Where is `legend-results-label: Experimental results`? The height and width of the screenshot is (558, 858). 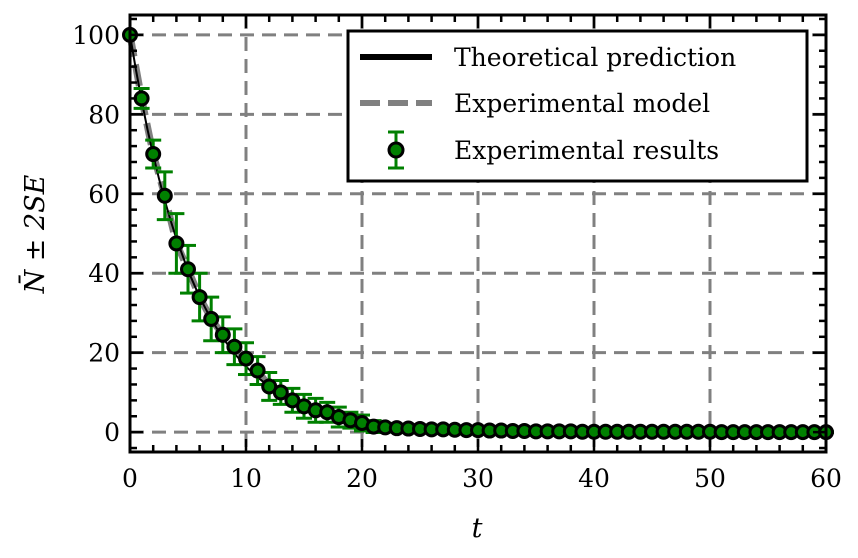
legend-results-label: Experimental results is located at coordinates (586, 150).